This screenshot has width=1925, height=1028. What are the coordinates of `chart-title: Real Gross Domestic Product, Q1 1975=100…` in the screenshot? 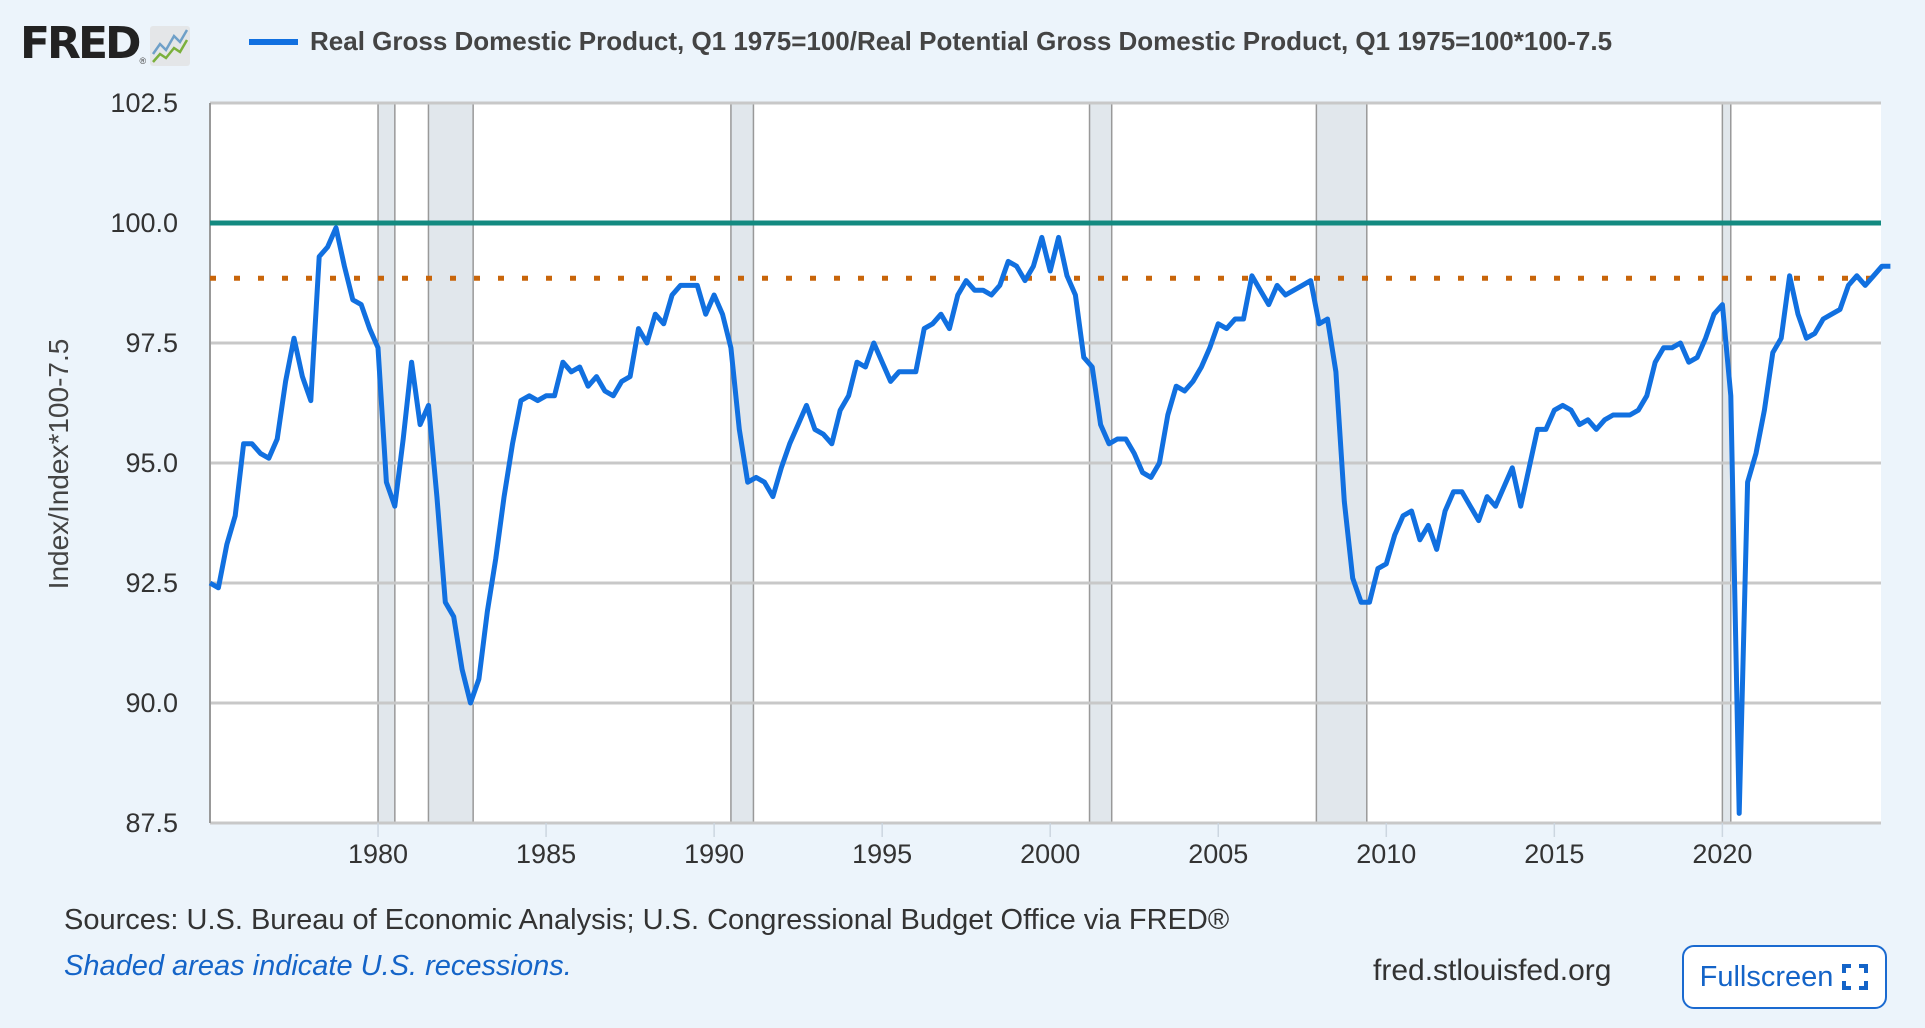 It's located at (961, 41).